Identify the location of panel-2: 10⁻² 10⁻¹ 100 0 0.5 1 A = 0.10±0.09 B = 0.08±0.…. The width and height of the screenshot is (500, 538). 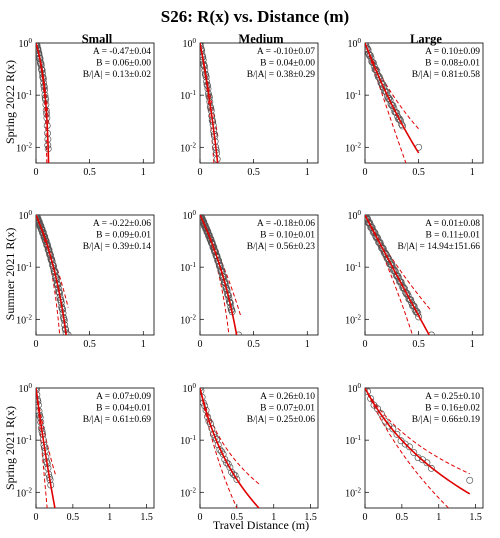
(414, 107).